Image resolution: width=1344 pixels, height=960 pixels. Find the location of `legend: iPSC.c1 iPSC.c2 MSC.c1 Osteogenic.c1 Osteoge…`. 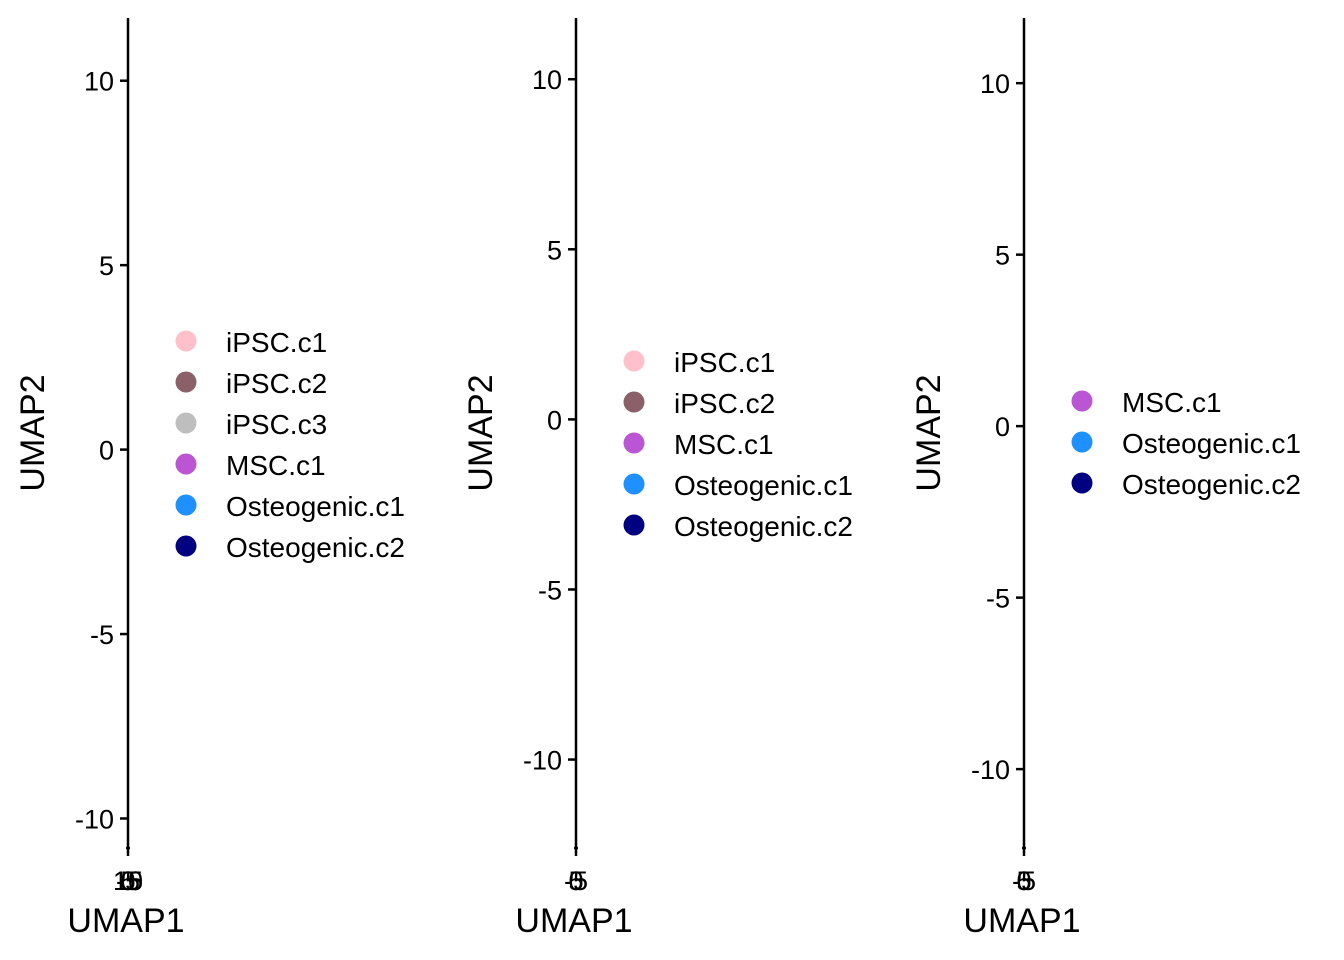

legend: iPSC.c1 iPSC.c2 MSC.c1 Osteogenic.c1 Osteoge… is located at coordinates (738, 444).